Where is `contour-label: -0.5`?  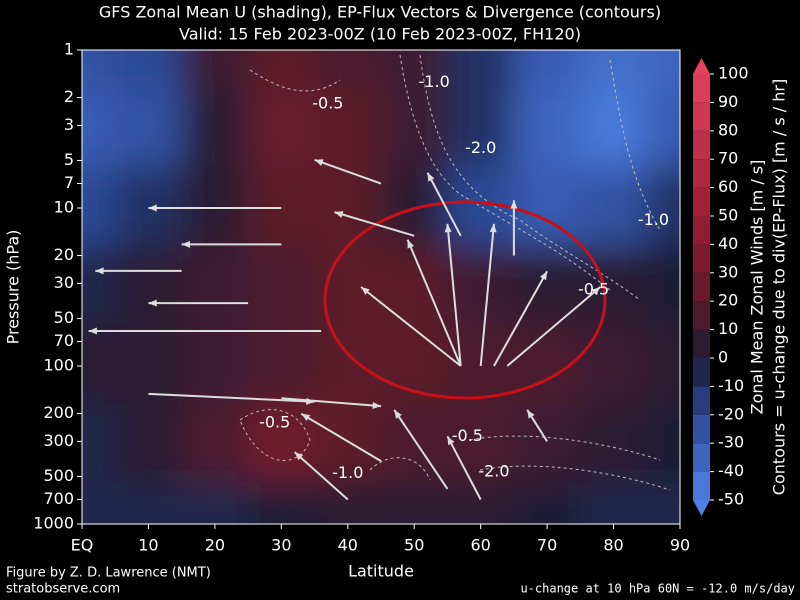
contour-label: -0.5 is located at coordinates (327, 103).